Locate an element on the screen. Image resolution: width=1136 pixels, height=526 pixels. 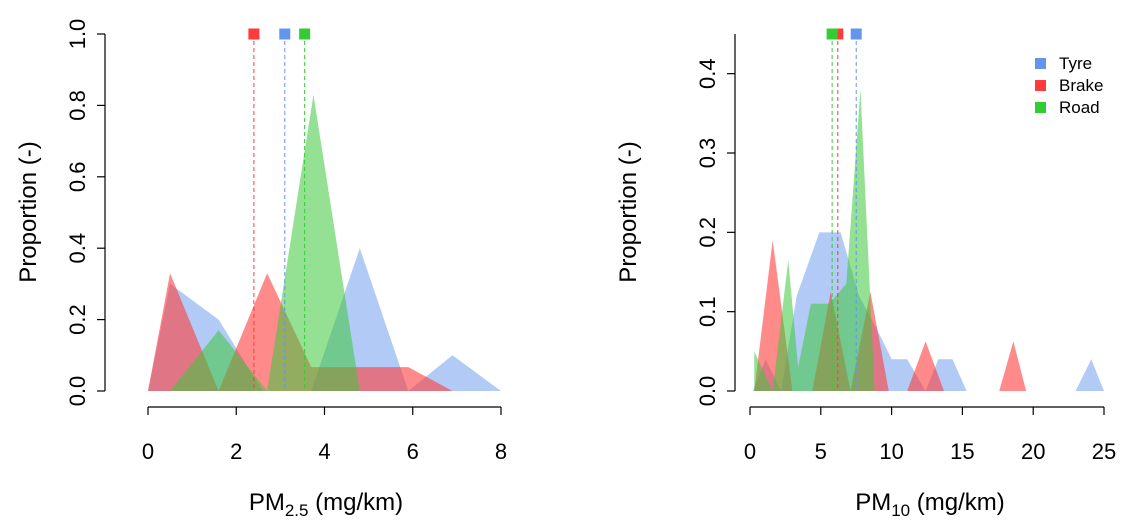
legend-road-label: Road is located at coordinates (1079, 107).